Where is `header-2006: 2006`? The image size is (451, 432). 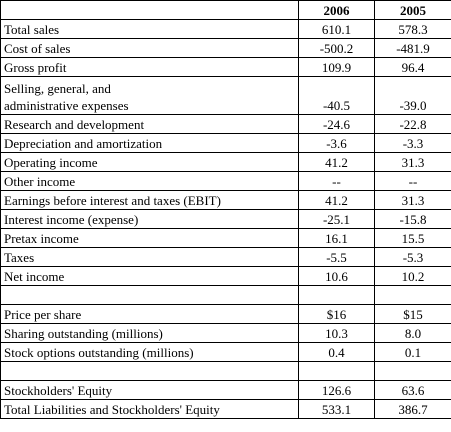
header-2006: 2006 is located at coordinates (336, 10).